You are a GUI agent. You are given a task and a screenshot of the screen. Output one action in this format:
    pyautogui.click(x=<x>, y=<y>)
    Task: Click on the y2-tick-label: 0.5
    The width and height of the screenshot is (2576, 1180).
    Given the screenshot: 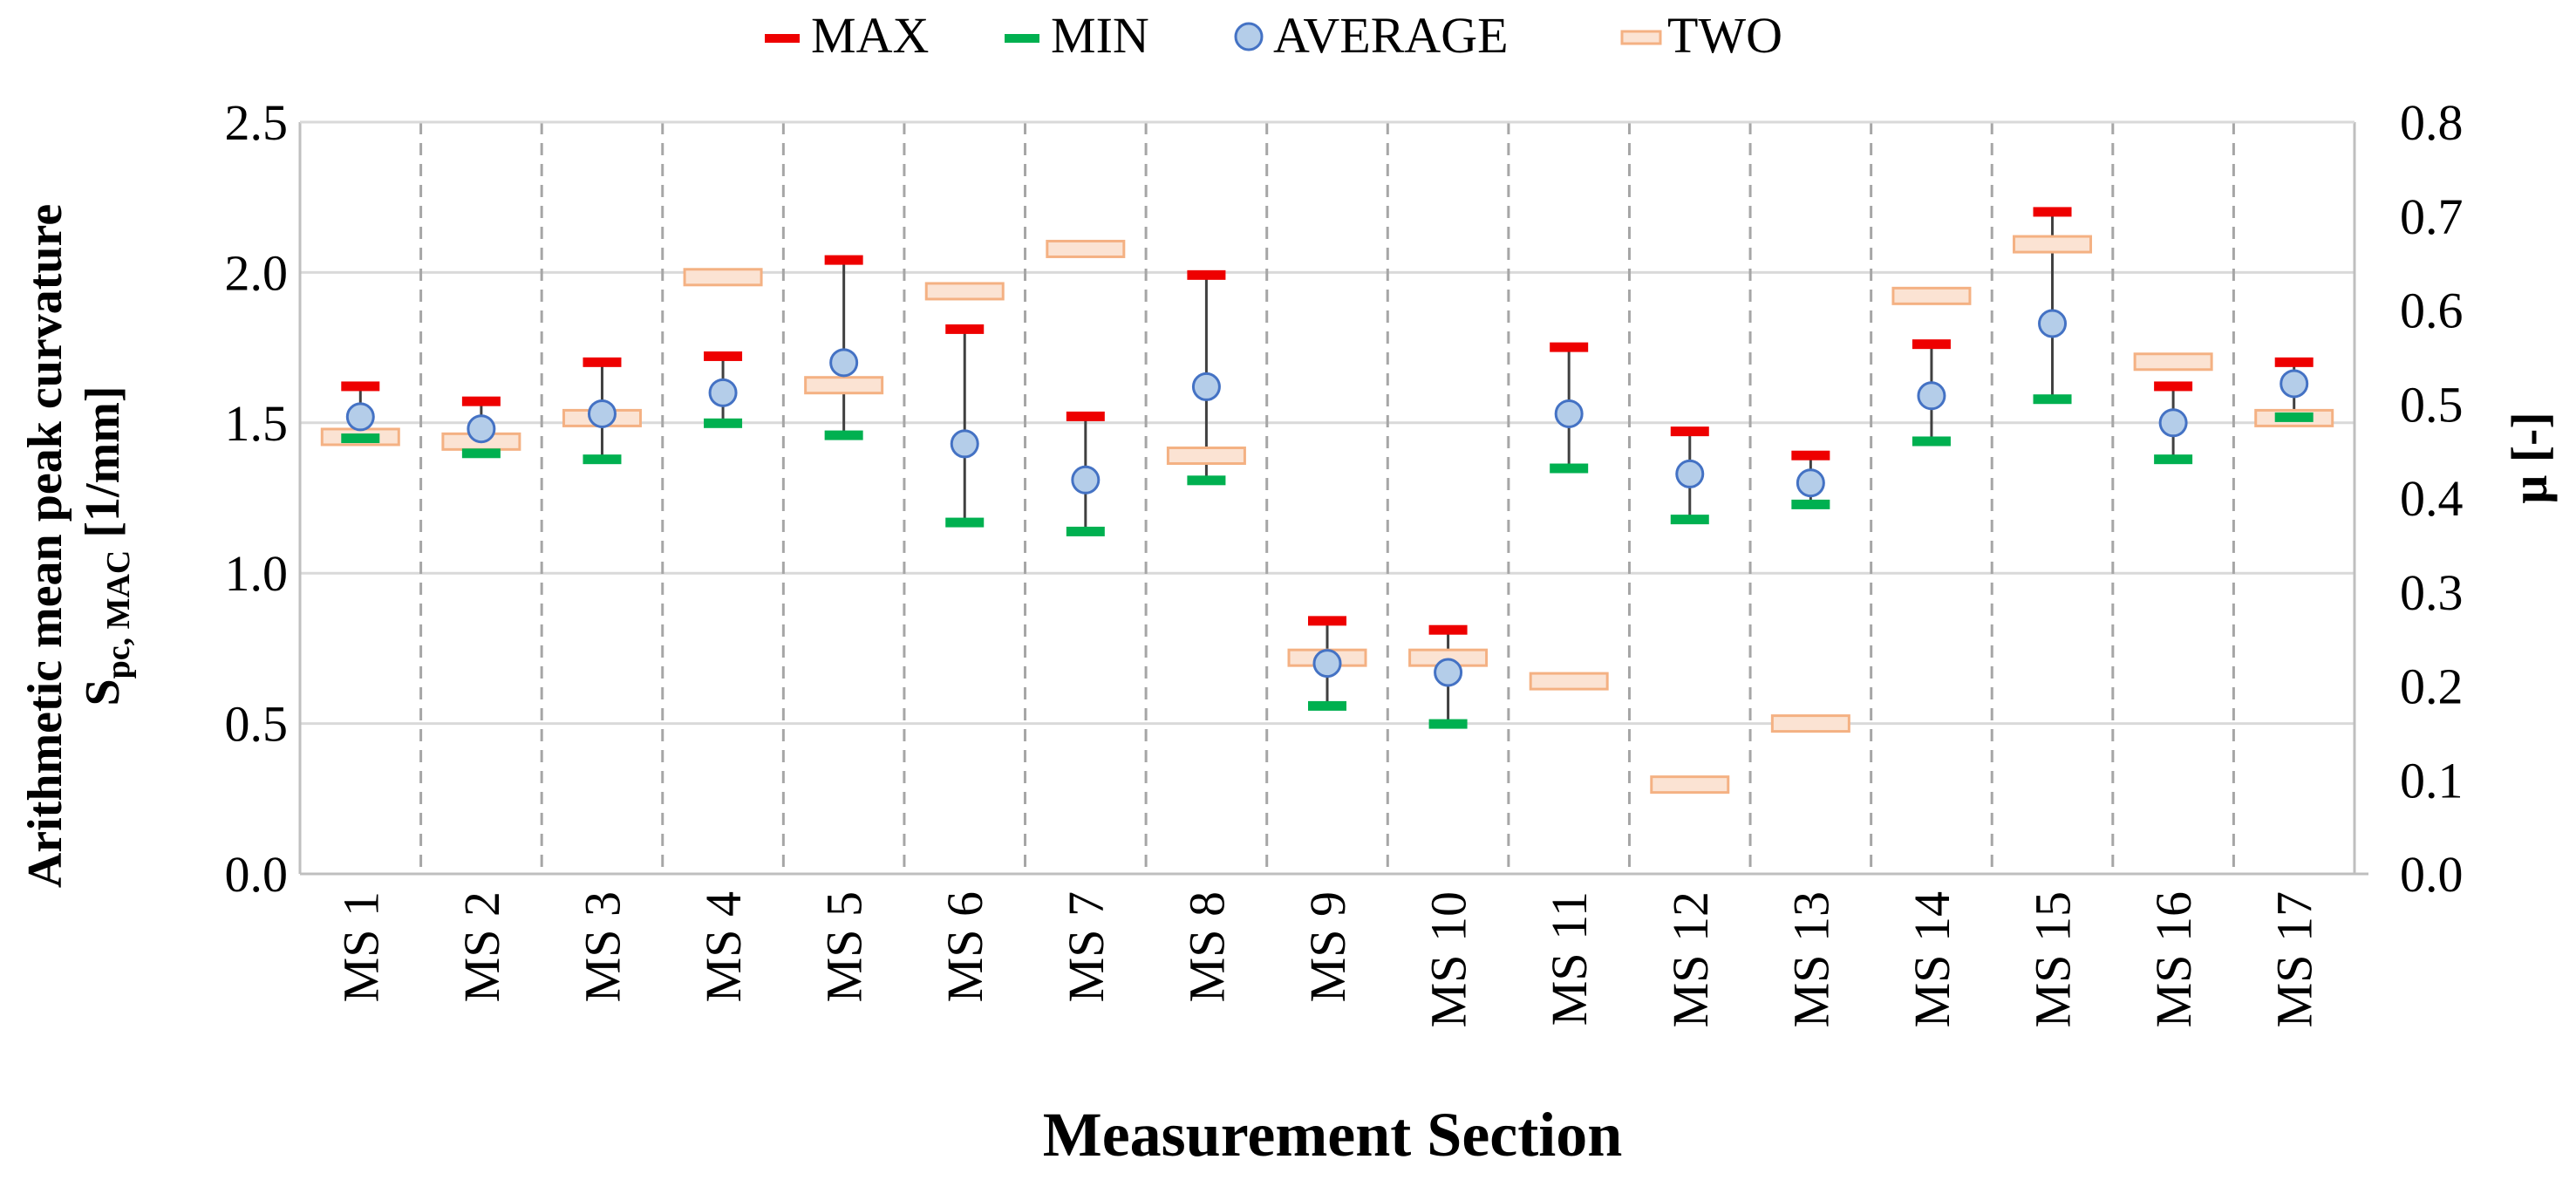 What is the action you would take?
    pyautogui.click(x=2432, y=404)
    